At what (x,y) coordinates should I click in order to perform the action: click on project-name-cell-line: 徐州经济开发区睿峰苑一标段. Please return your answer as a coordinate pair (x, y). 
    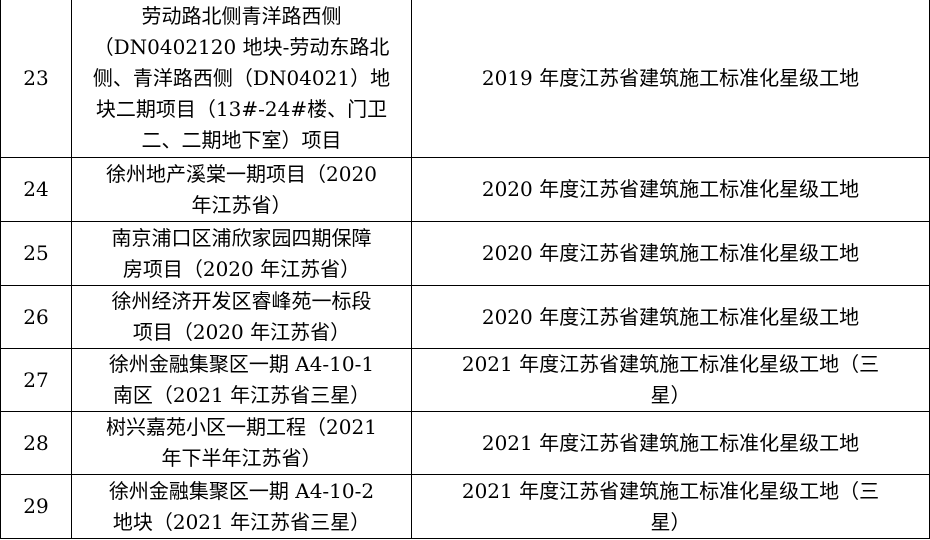
    Looking at the image, I should click on (241, 301).